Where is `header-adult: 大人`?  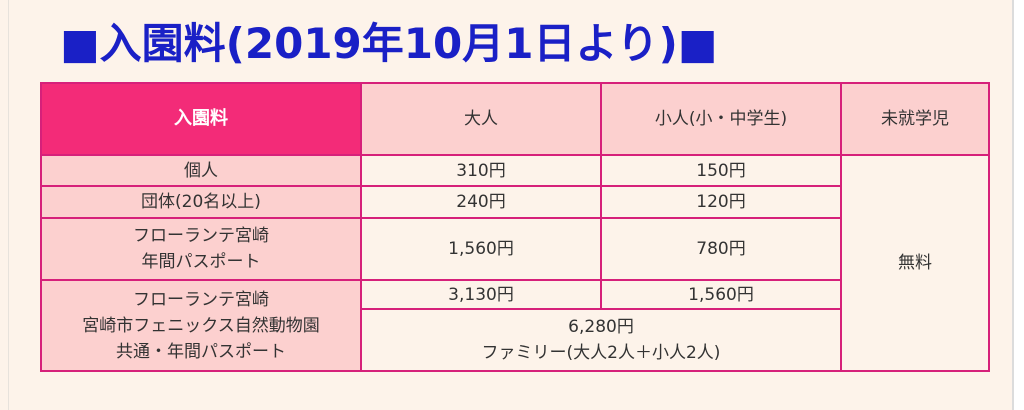 header-adult: 大人 is located at coordinates (481, 119).